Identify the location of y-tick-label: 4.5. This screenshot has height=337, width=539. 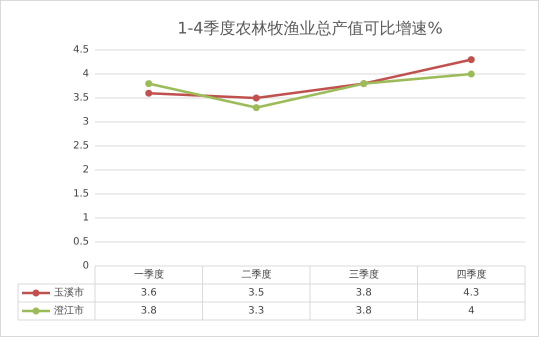
(81, 50).